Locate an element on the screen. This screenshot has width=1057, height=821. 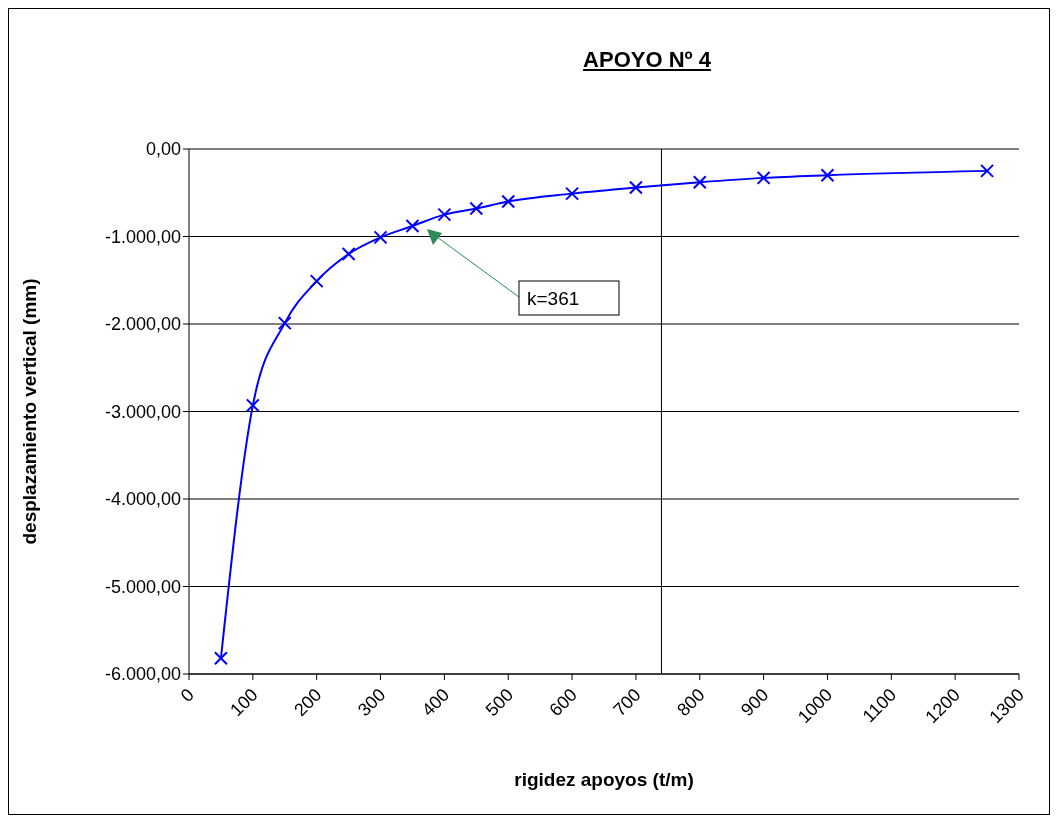
x-tick-label: 400 is located at coordinates (435, 702).